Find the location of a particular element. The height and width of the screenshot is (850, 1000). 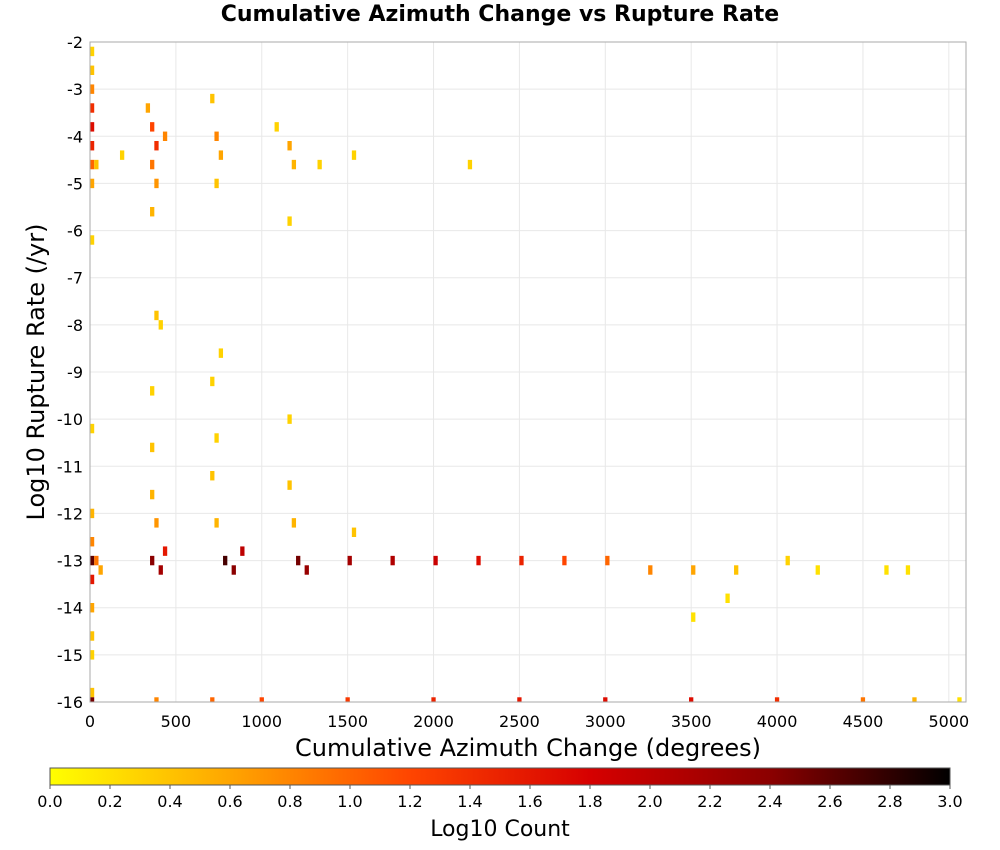

y-tick-label: -4 is located at coordinates (75, 136).